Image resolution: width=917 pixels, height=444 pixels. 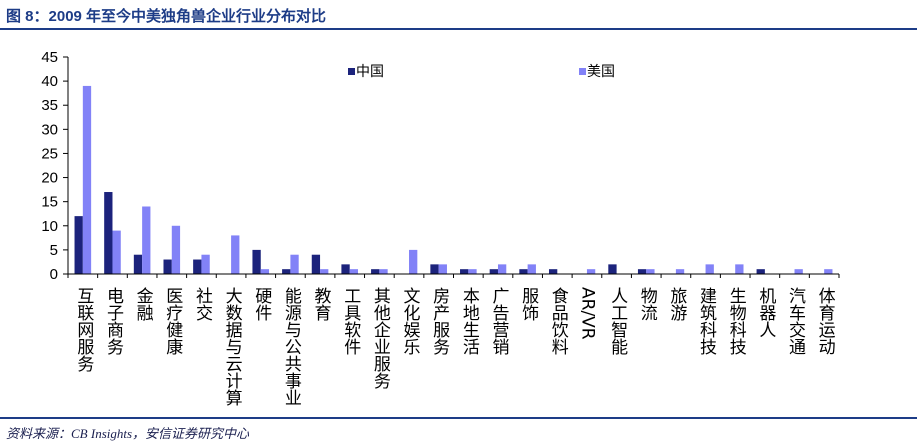 What do you see at coordinates (458, 29) in the screenshot?
I see `title-rule` at bounding box center [458, 29].